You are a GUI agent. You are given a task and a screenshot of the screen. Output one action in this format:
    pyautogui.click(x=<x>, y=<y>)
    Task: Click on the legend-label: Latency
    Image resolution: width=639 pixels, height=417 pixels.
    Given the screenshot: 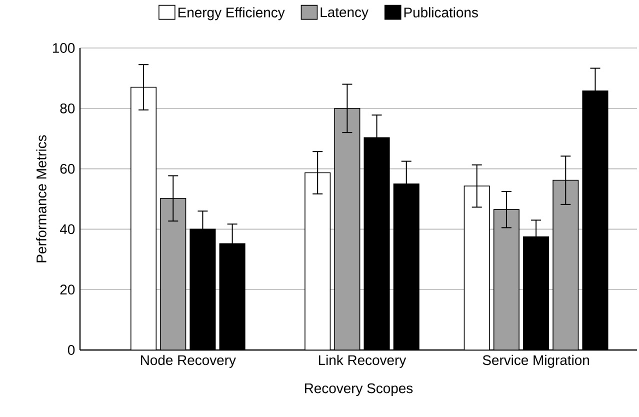 What is the action you would take?
    pyautogui.click(x=344, y=13)
    